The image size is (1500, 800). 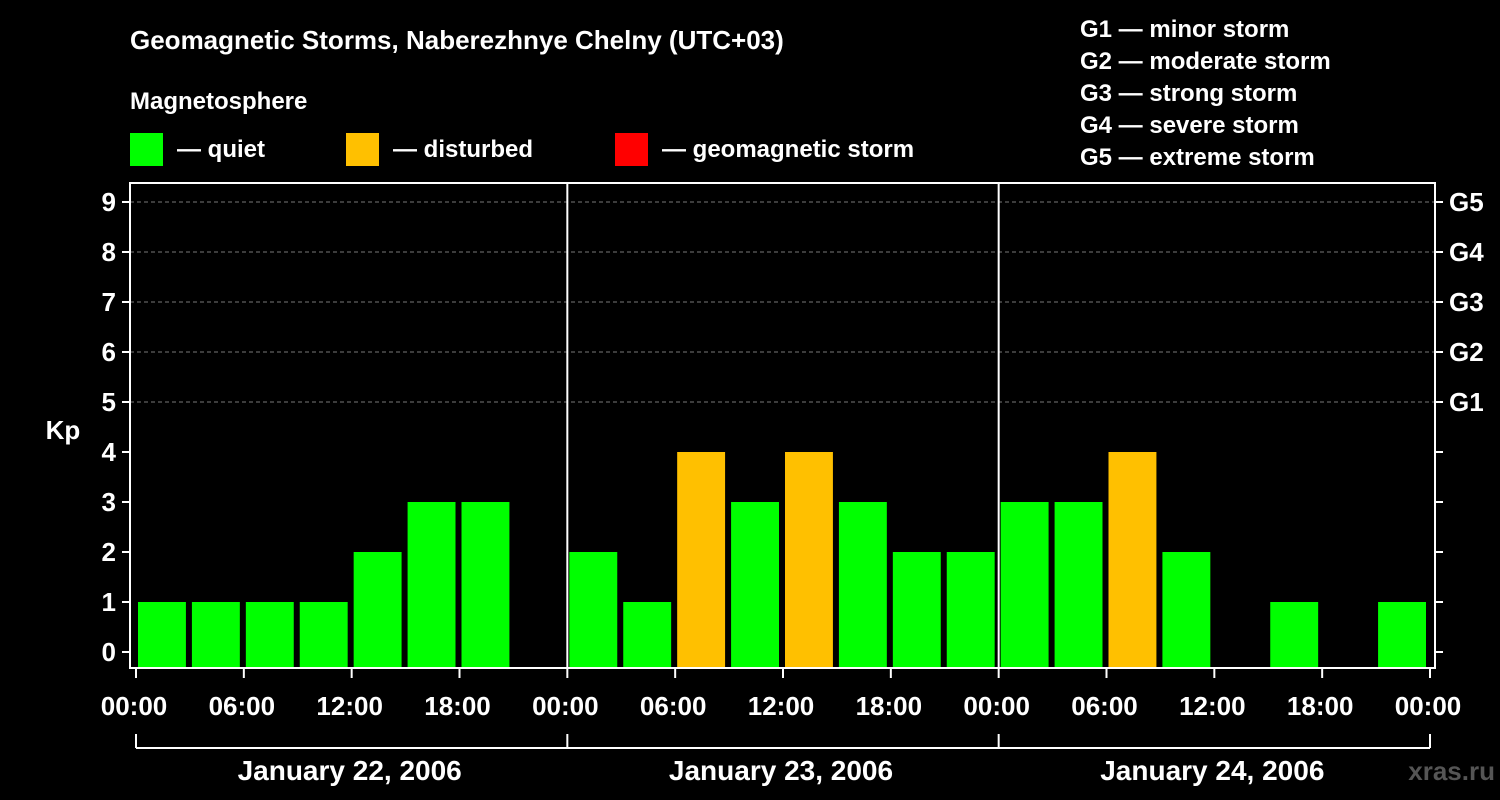 I want to click on y-tick-label: 5, so click(x=109, y=402).